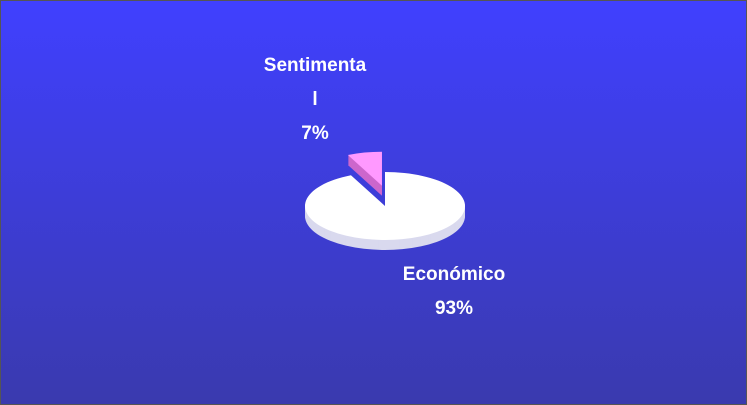 The width and height of the screenshot is (747, 405). I want to click on value-label: 7%, so click(315, 133).